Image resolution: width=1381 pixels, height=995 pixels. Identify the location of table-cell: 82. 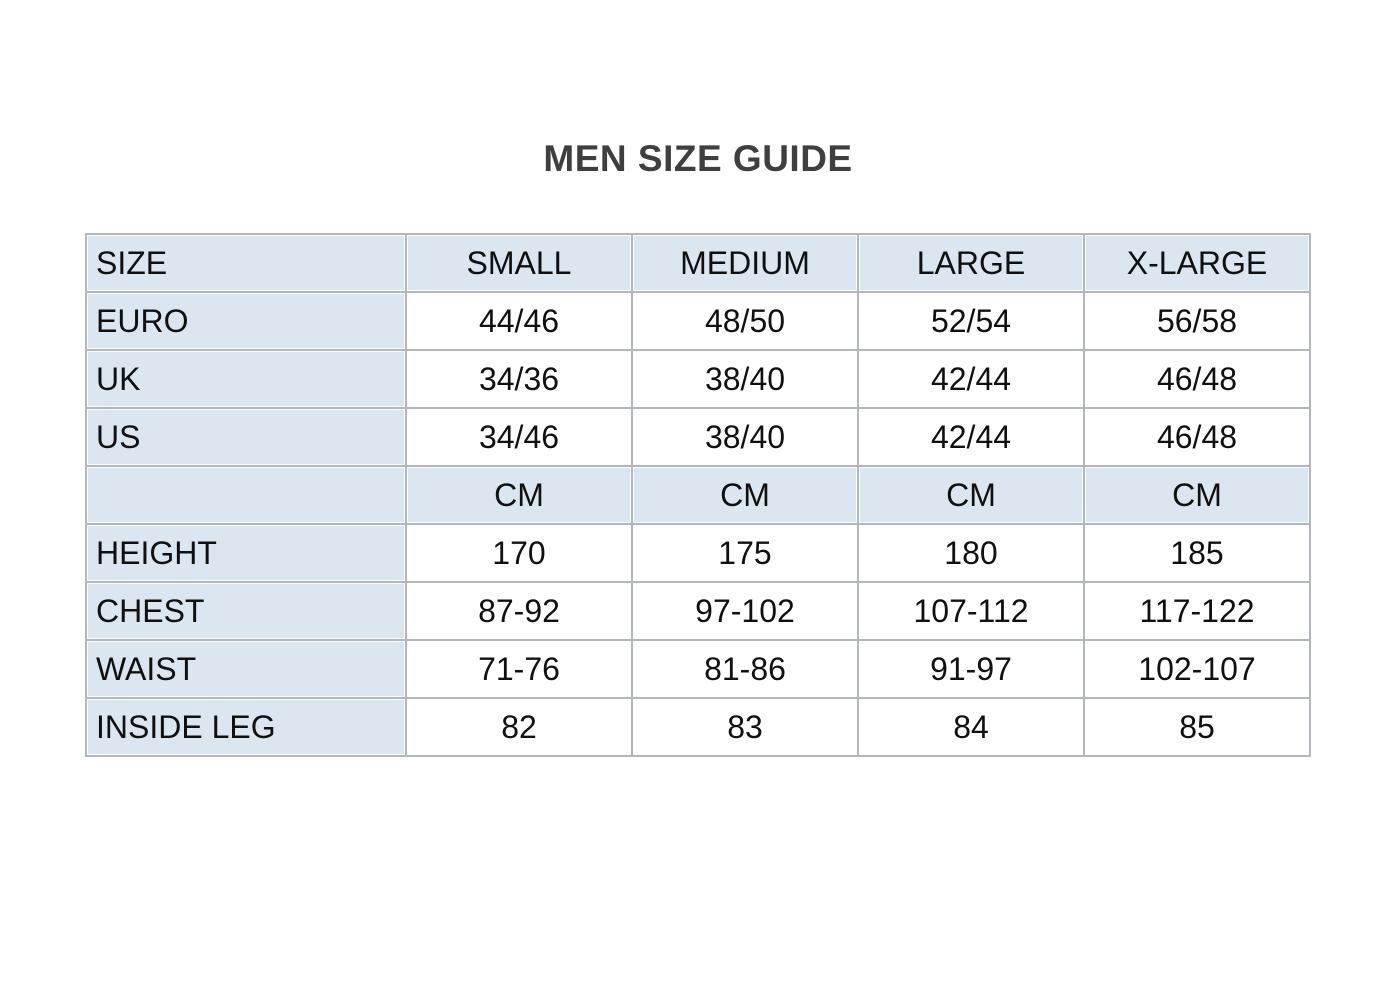
(519, 727).